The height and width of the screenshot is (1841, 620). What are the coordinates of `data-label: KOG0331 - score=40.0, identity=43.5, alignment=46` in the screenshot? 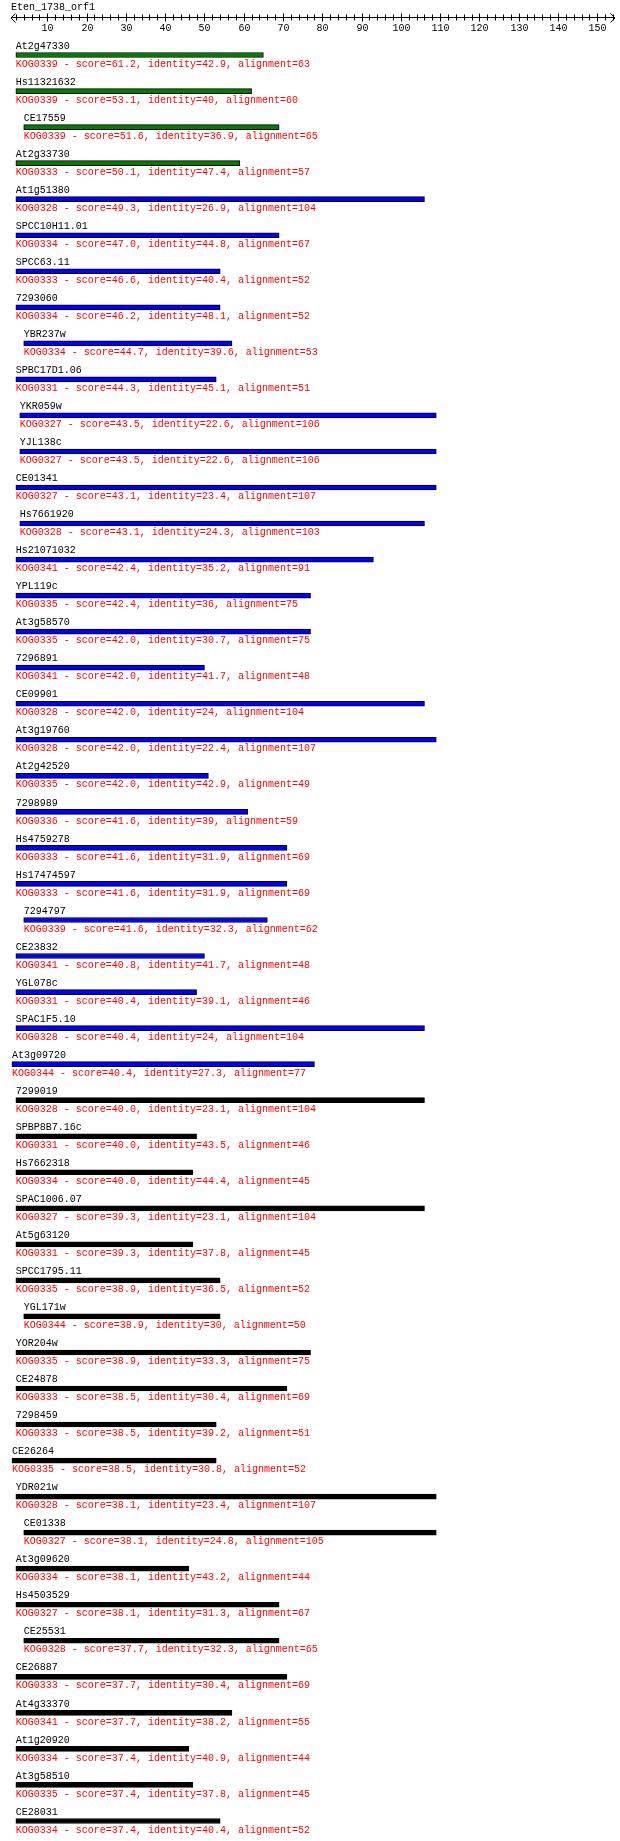 It's located at (162, 1145).